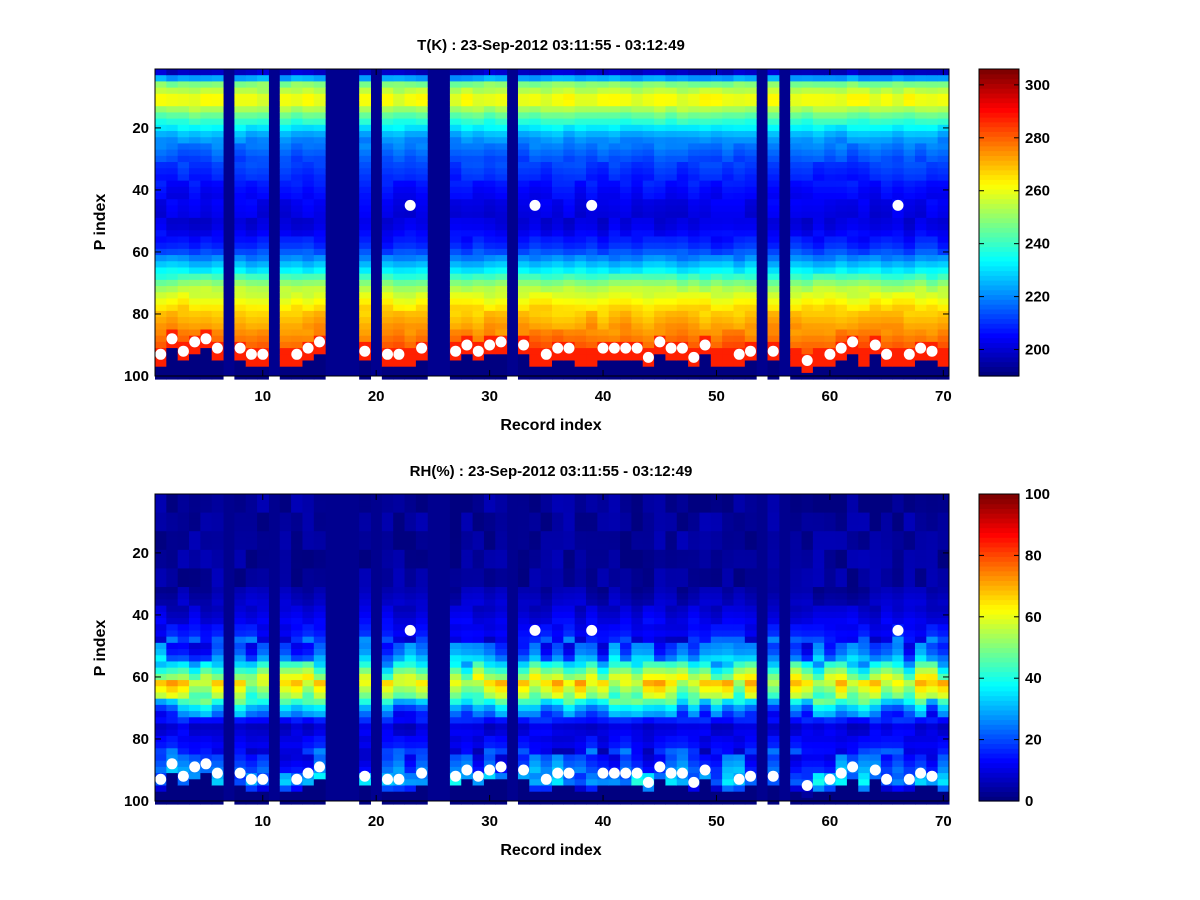 Image resolution: width=1200 pixels, height=900 pixels. I want to click on temperature-title: T(K) : 23-Sep-2012 03:11:55 - 03:12:49, so click(551, 45).